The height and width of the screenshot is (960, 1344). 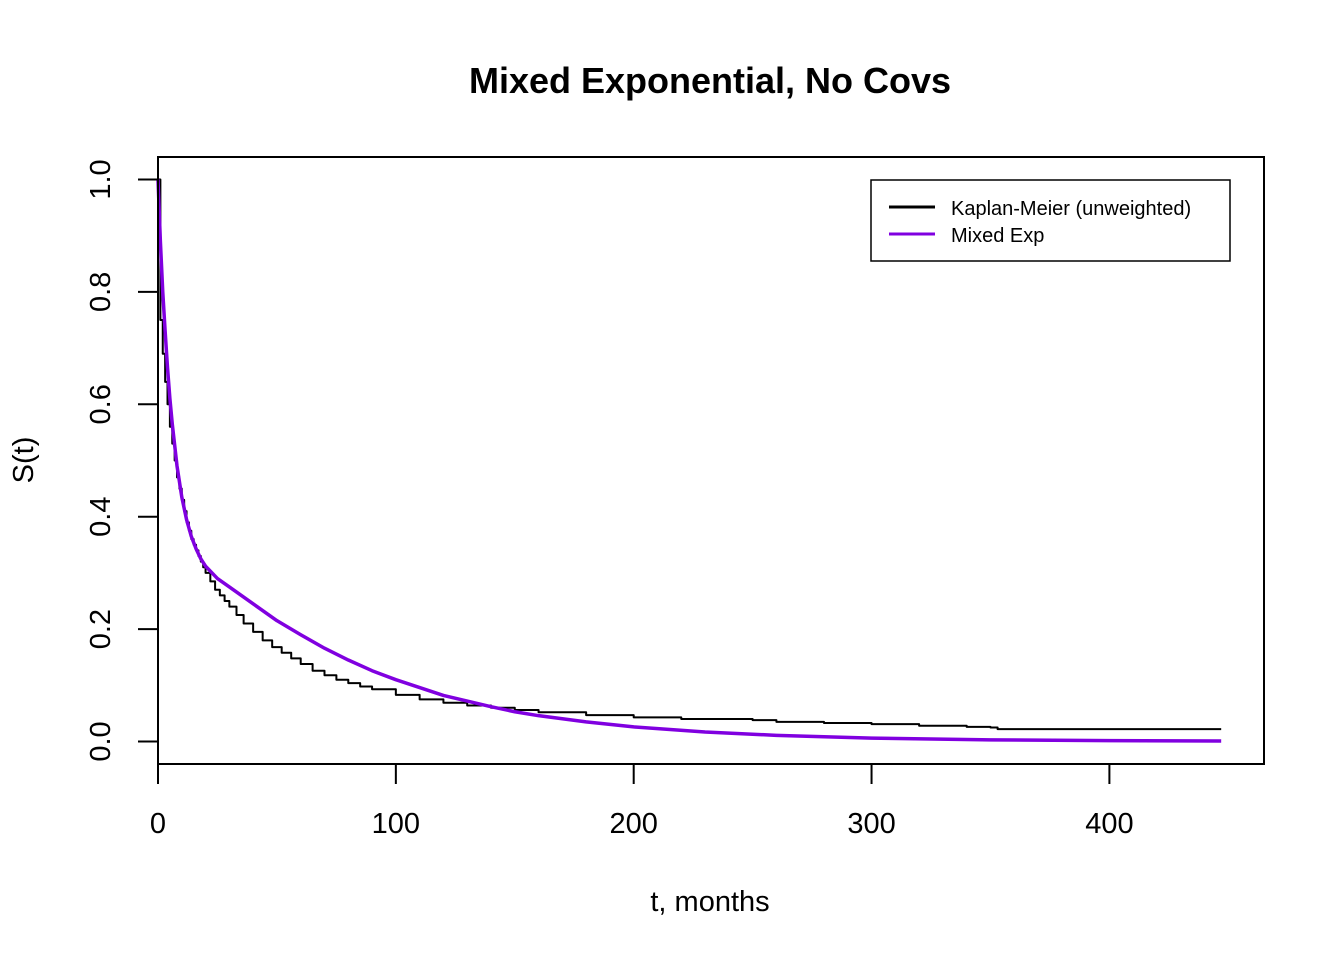 I want to click on x-tick-label: 200, so click(x=634, y=824).